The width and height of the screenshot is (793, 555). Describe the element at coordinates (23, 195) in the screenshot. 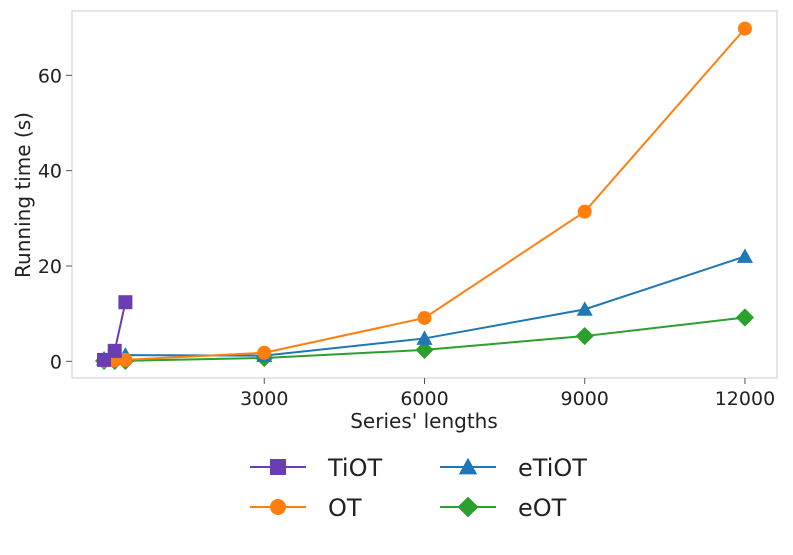

I see `y-axis-label: Running time (s)` at that location.